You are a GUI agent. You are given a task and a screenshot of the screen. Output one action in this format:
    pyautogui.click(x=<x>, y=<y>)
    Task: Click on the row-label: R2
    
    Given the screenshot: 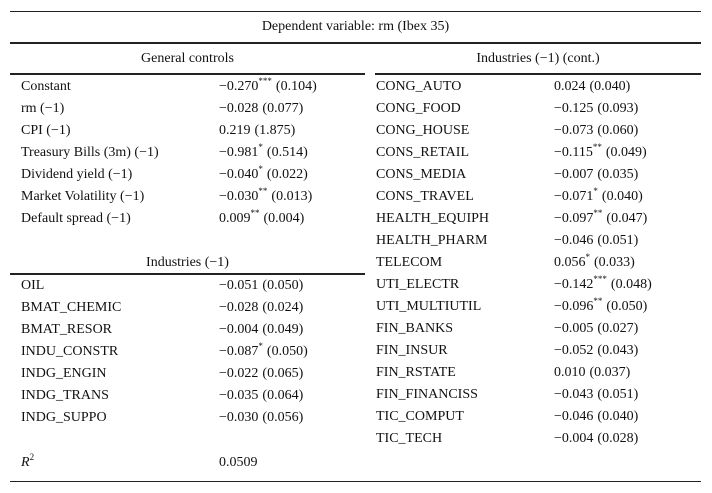 What is the action you would take?
    pyautogui.click(x=28, y=461)
    